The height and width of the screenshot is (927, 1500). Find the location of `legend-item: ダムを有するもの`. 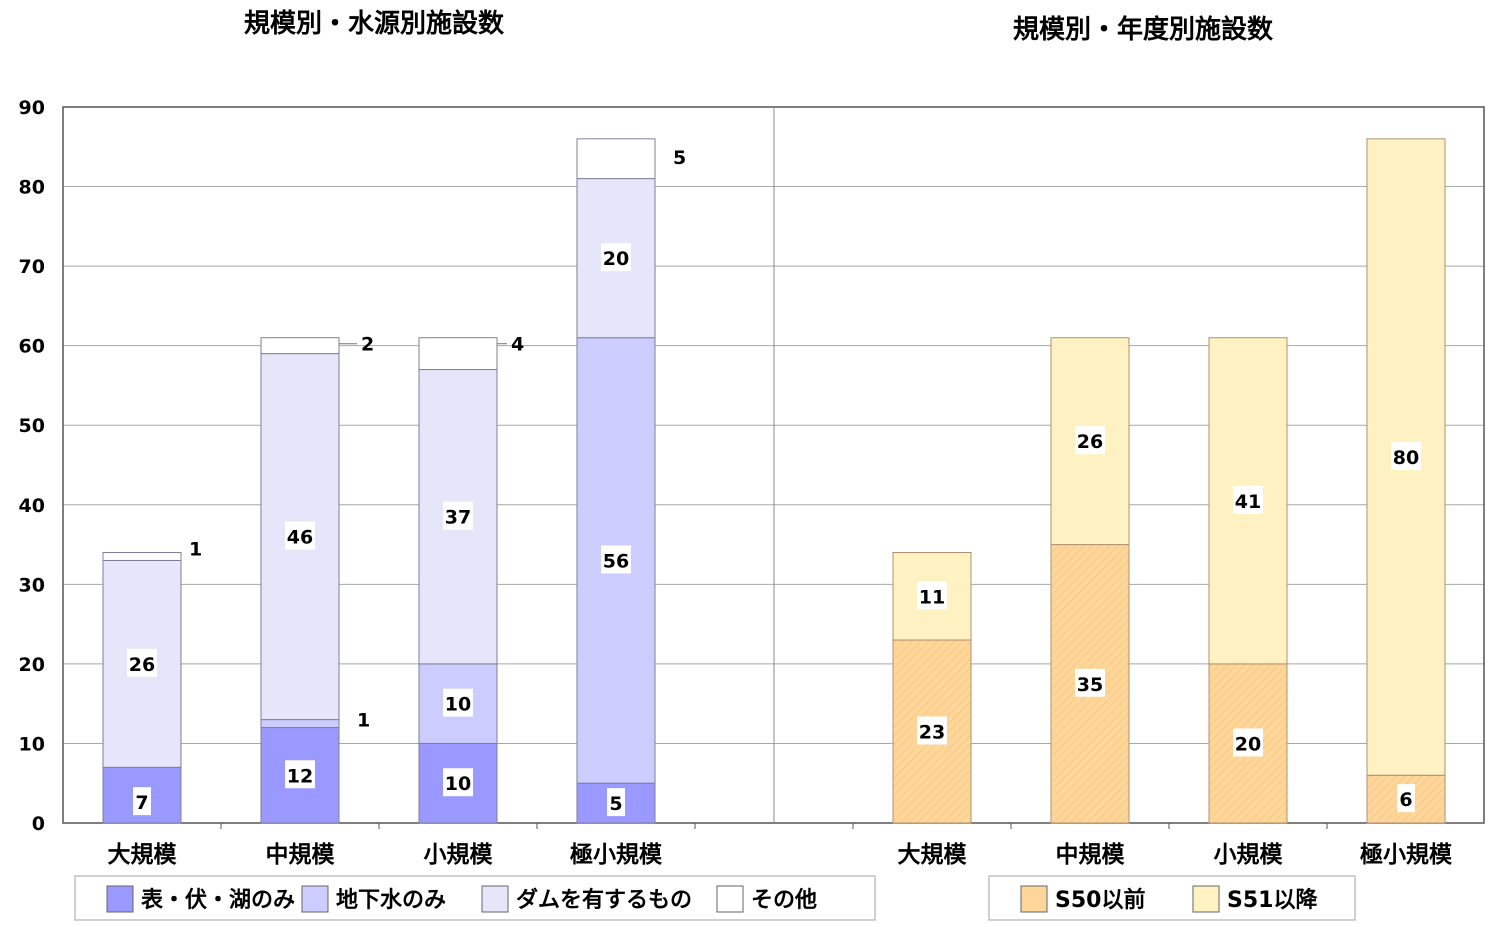

legend-item: ダムを有するもの is located at coordinates (586, 899).